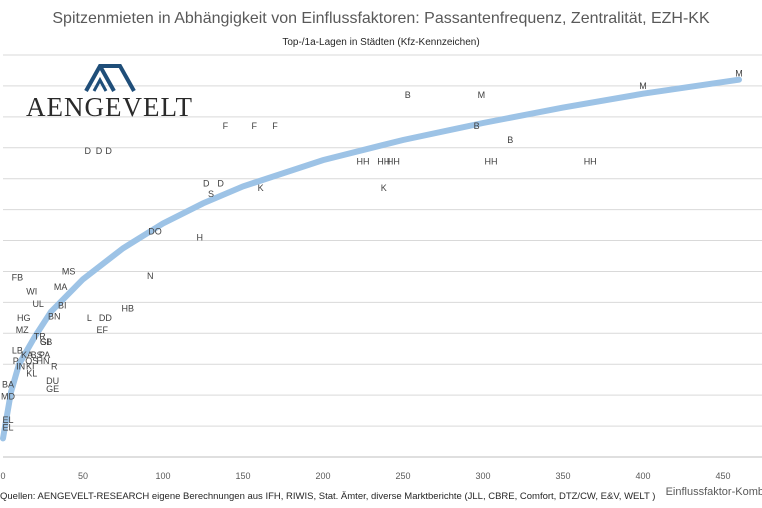 Image resolution: width=762 pixels, height=508 pixels. I want to click on point-label: DO, so click(155, 231).